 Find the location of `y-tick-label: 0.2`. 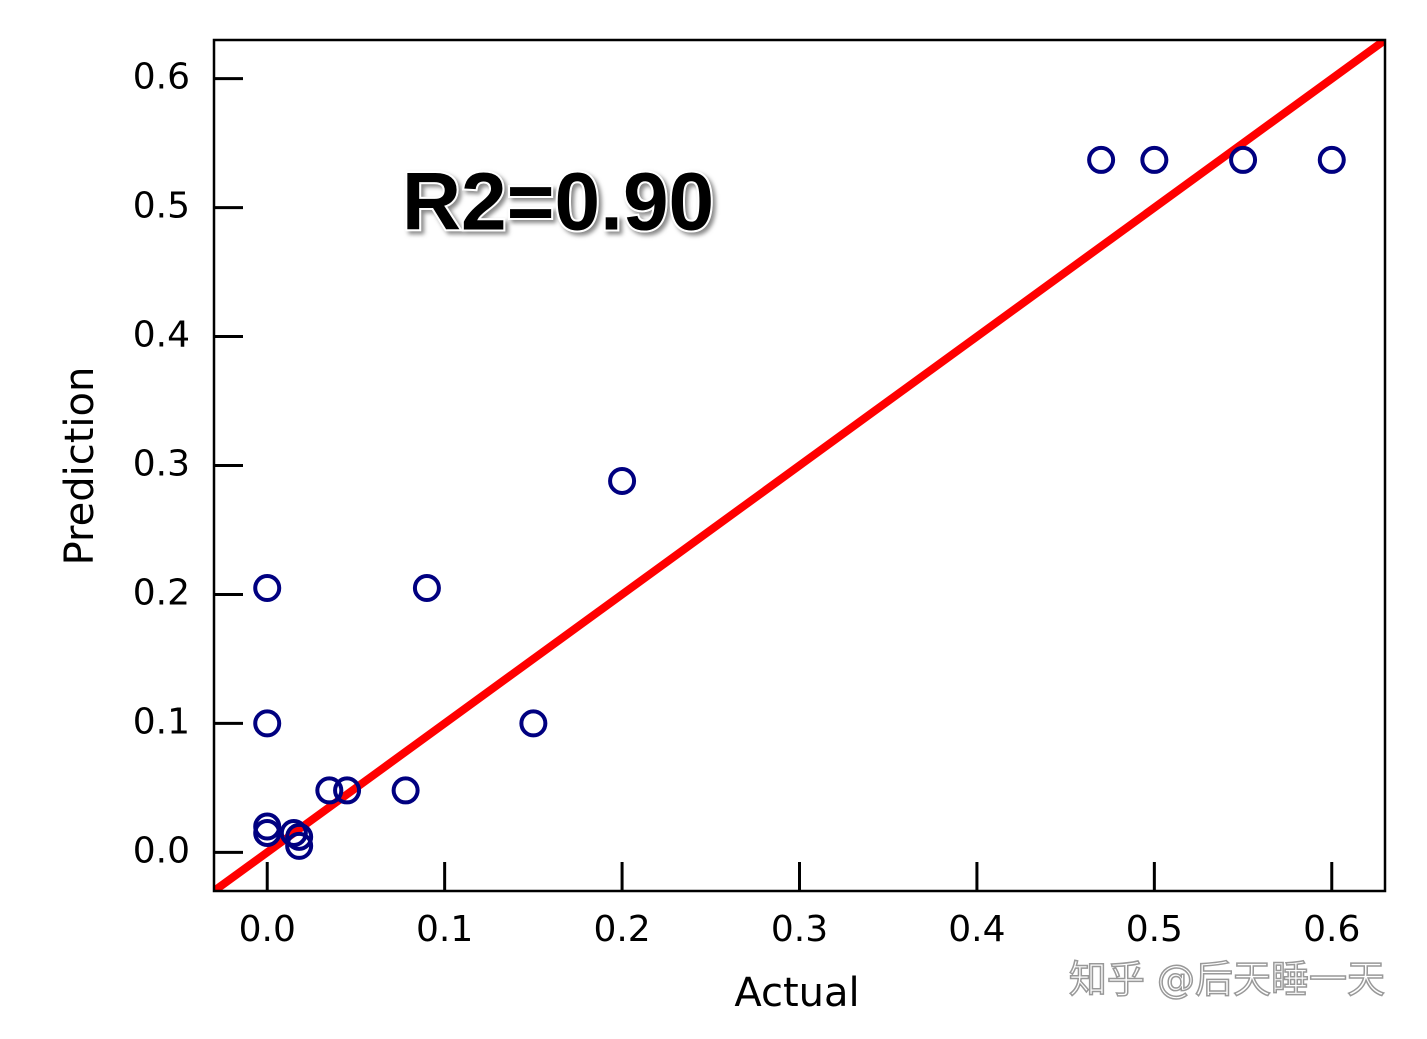

y-tick-label: 0.2 is located at coordinates (161, 592).